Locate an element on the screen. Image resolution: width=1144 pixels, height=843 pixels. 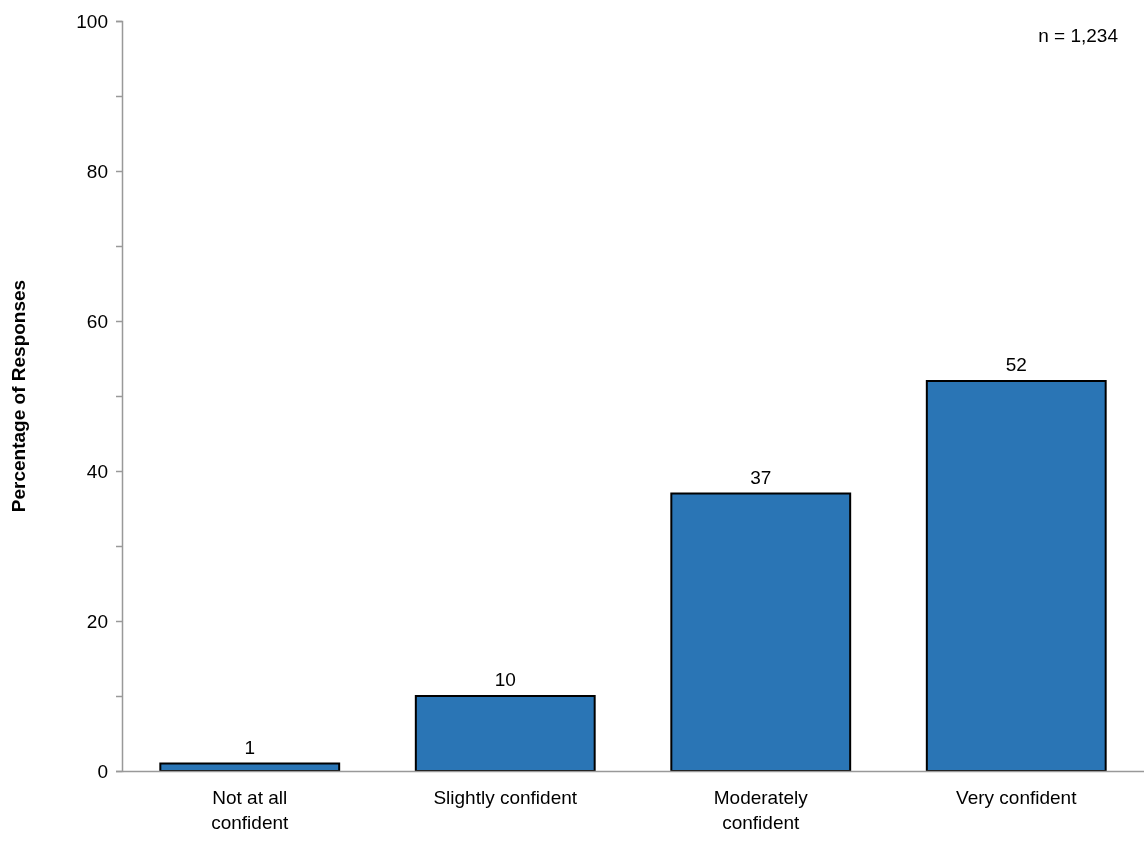
y-tick-label: 20 is located at coordinates (97, 621).